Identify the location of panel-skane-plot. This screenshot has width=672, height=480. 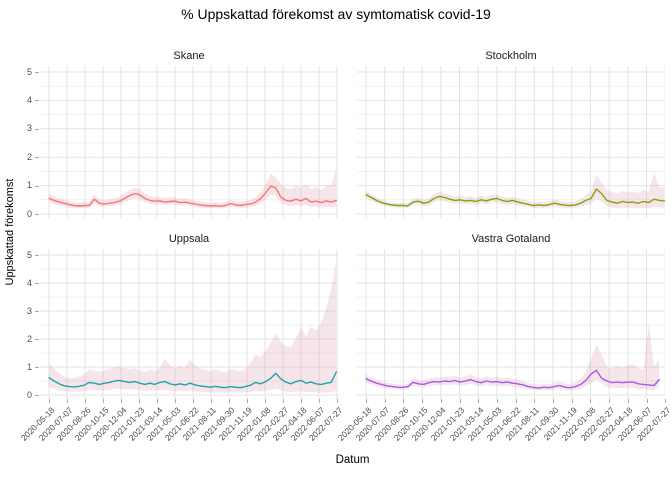
(189, 142).